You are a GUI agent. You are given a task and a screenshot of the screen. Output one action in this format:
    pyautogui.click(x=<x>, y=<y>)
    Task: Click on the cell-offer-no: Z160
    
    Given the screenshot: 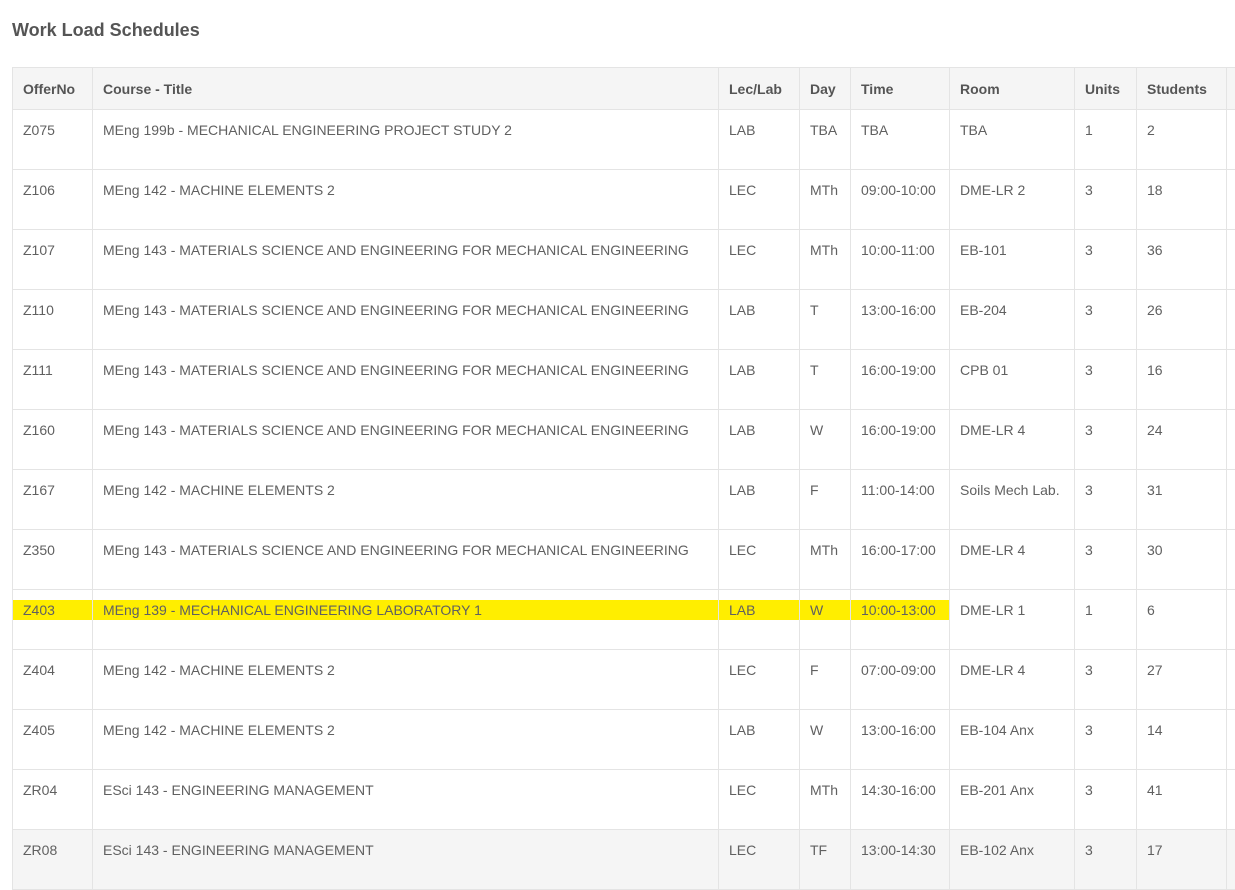 What is the action you would take?
    pyautogui.click(x=53, y=440)
    